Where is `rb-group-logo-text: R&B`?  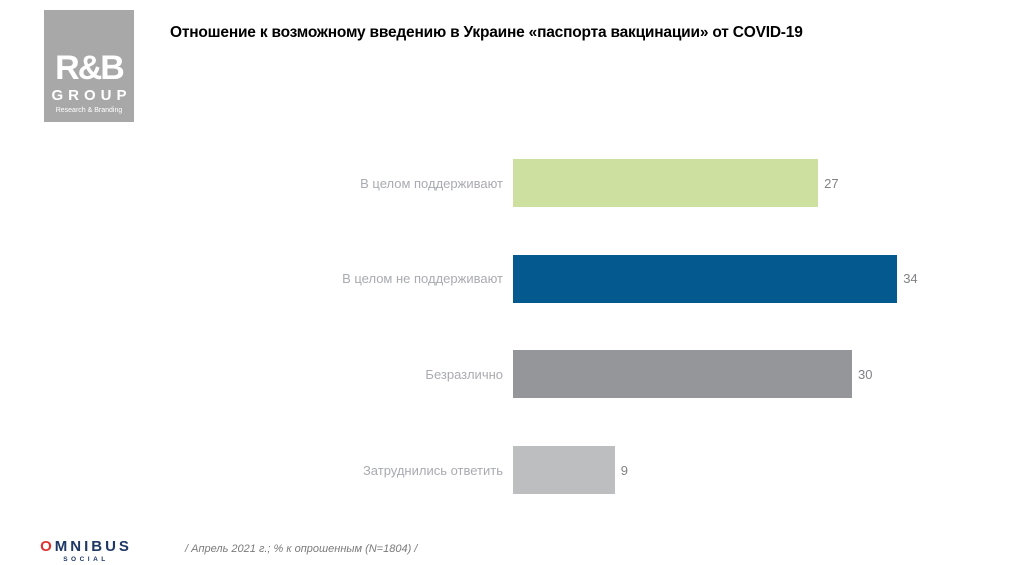
rb-group-logo-text: R&B is located at coordinates (90, 68).